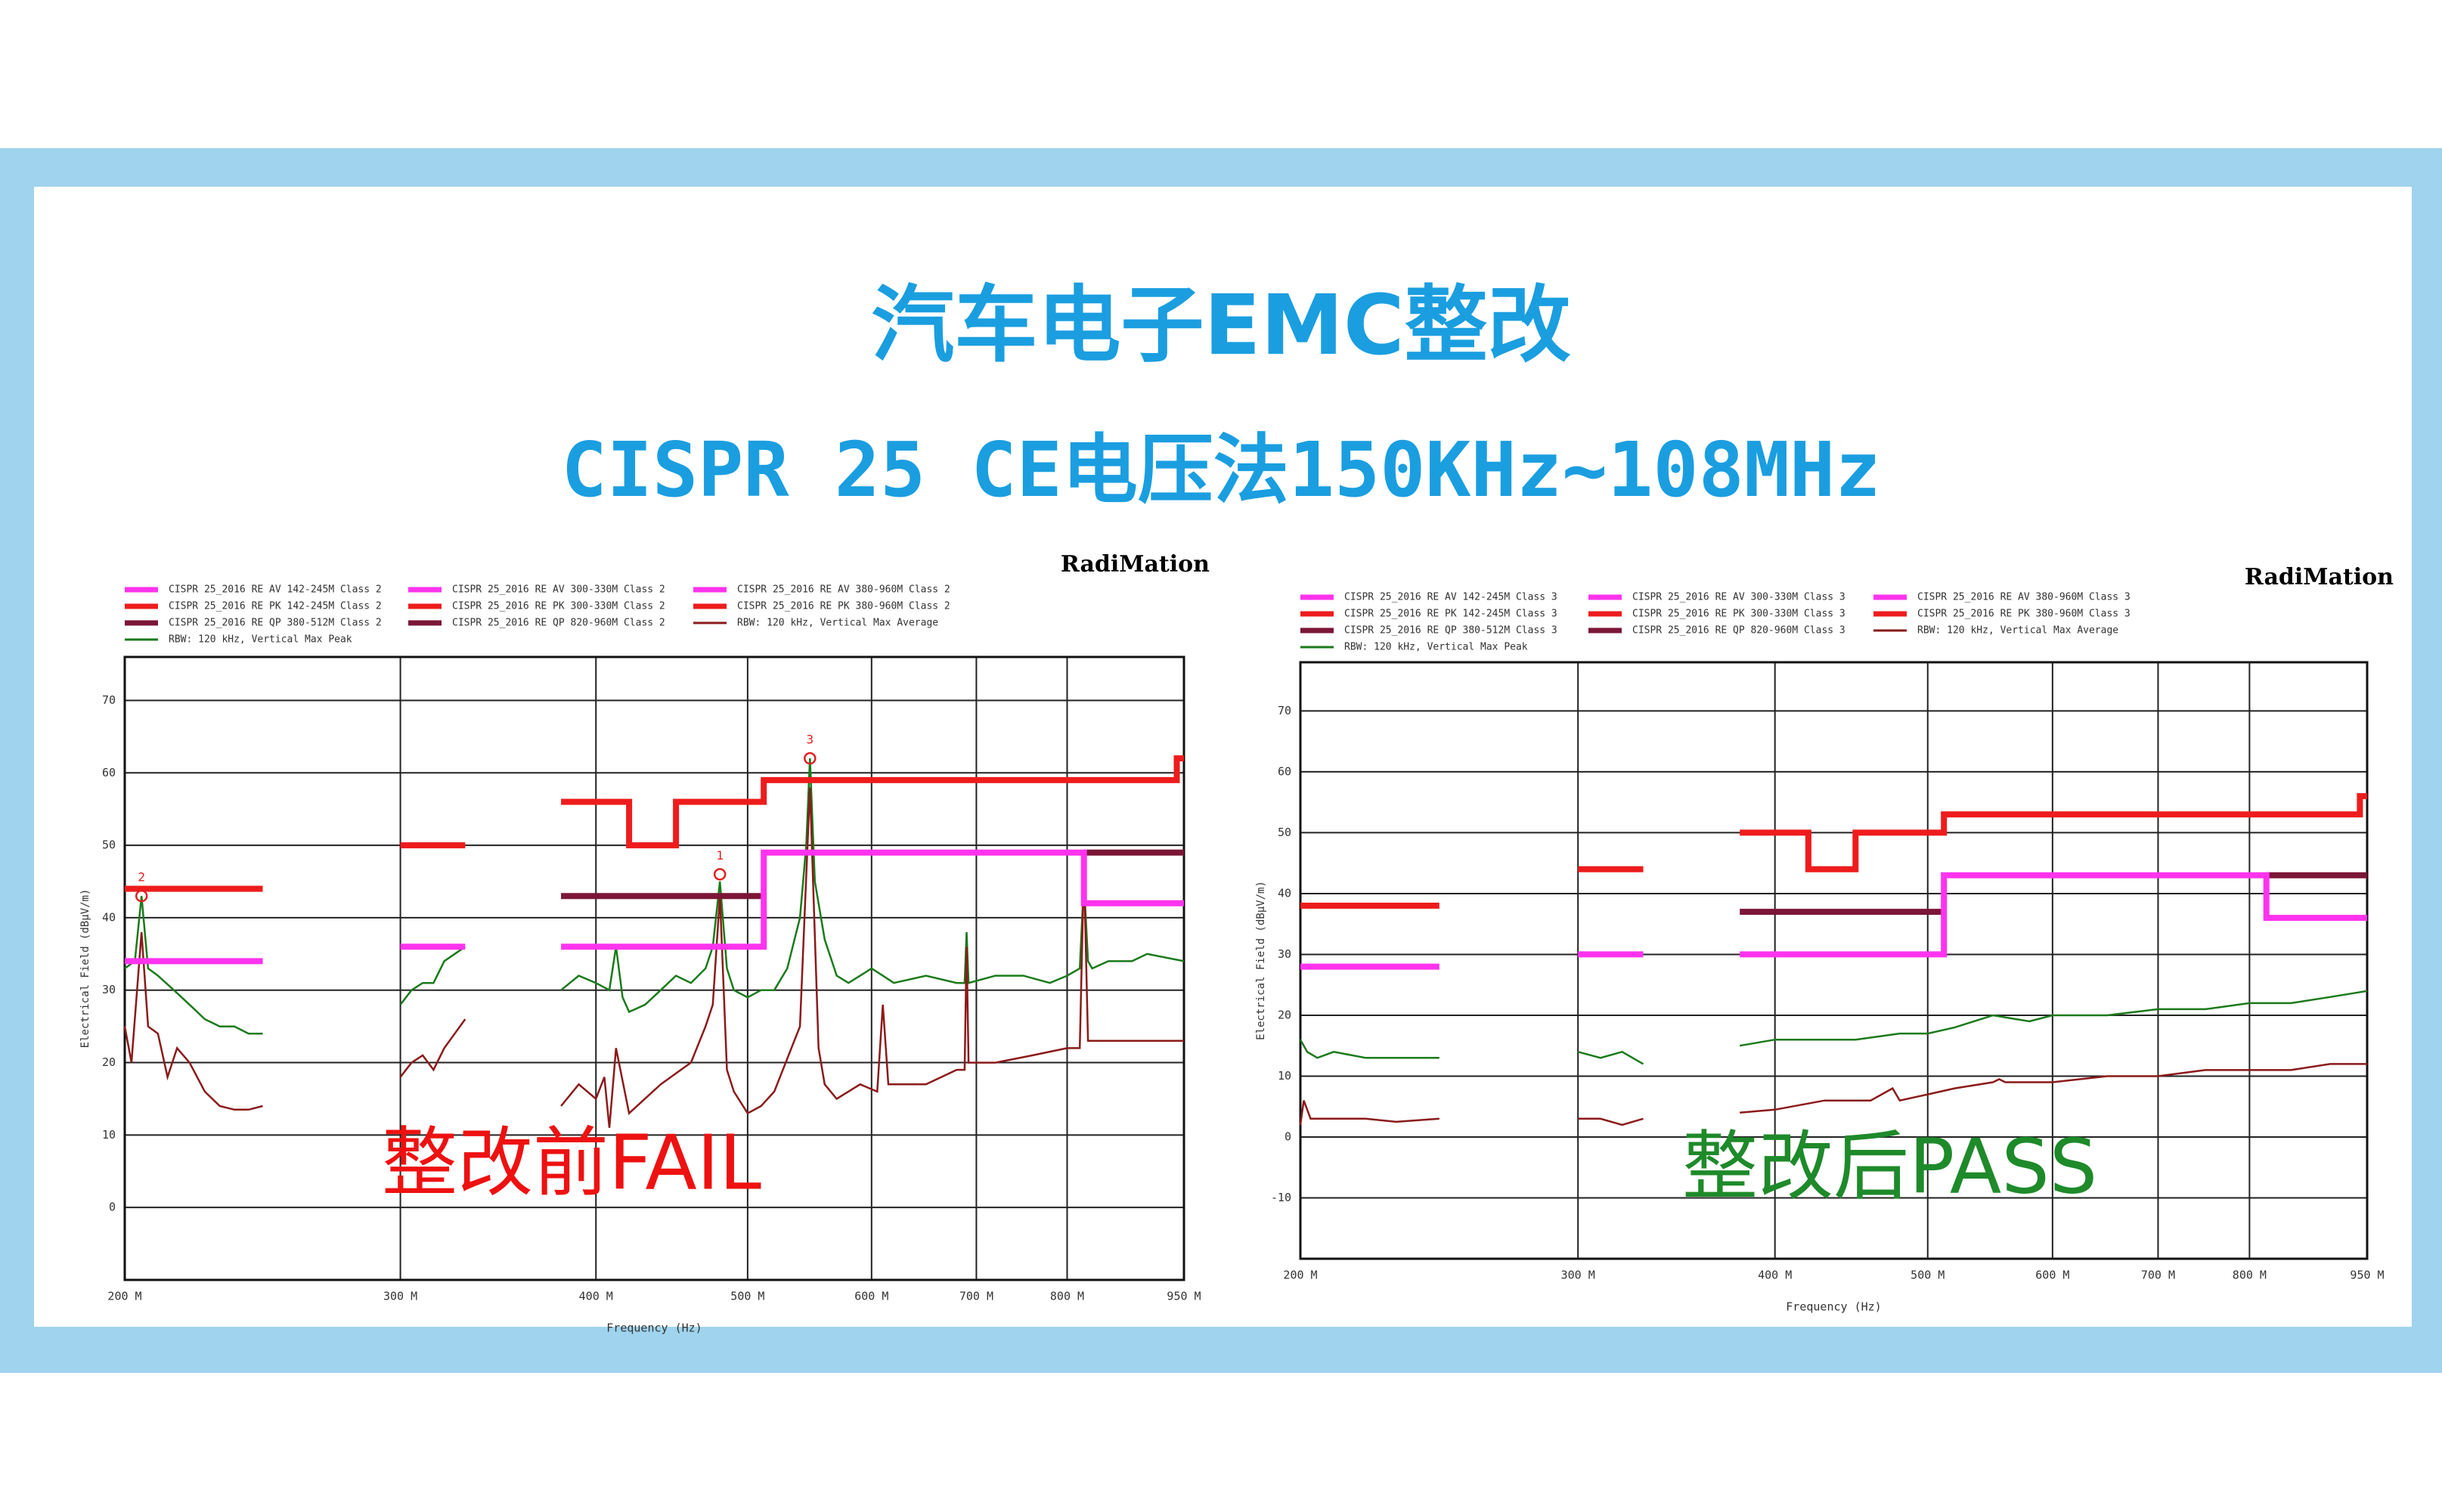 Image resolution: width=2442 pixels, height=1512 pixels. I want to click on legend-label: CISPR 25_2016 RE AV 300-330M Class 2, so click(558, 590).